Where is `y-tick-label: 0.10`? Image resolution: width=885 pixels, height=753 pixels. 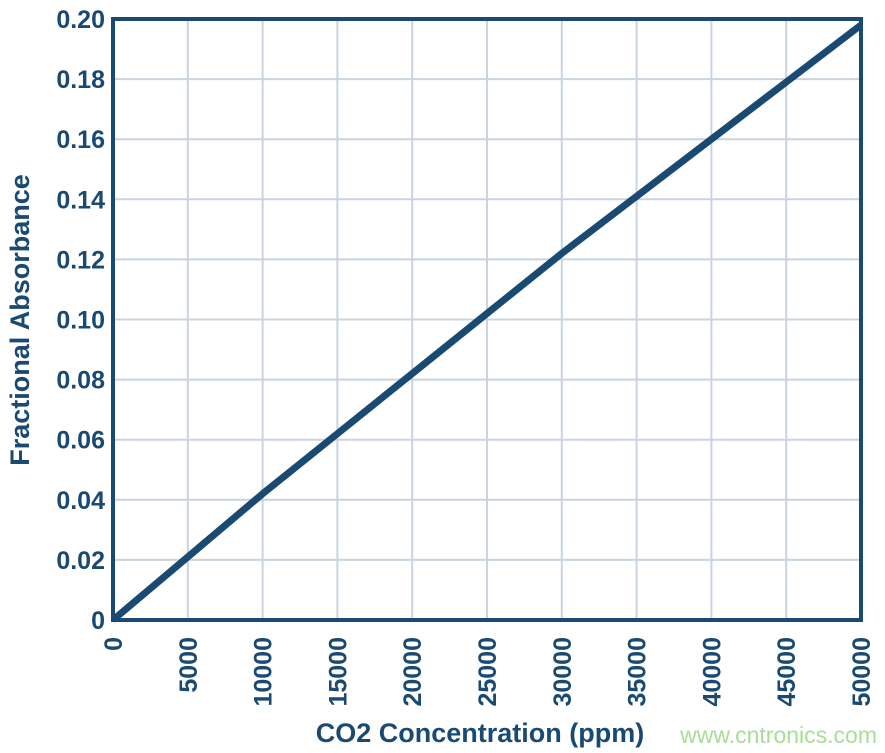 y-tick-label: 0.10 is located at coordinates (80, 321).